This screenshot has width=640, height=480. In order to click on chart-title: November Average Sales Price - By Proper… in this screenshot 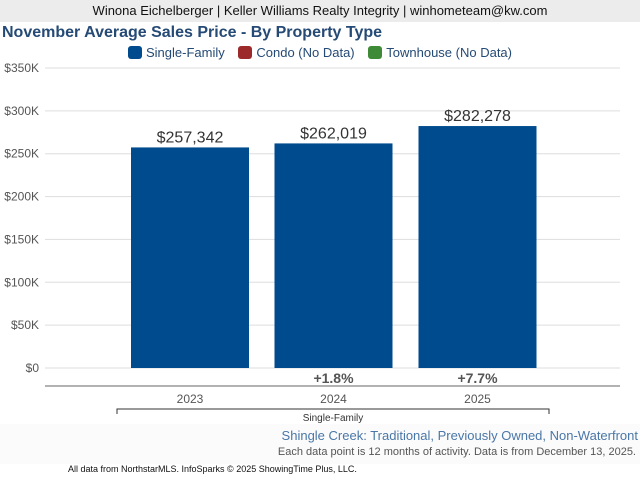, I will do `click(192, 32)`.